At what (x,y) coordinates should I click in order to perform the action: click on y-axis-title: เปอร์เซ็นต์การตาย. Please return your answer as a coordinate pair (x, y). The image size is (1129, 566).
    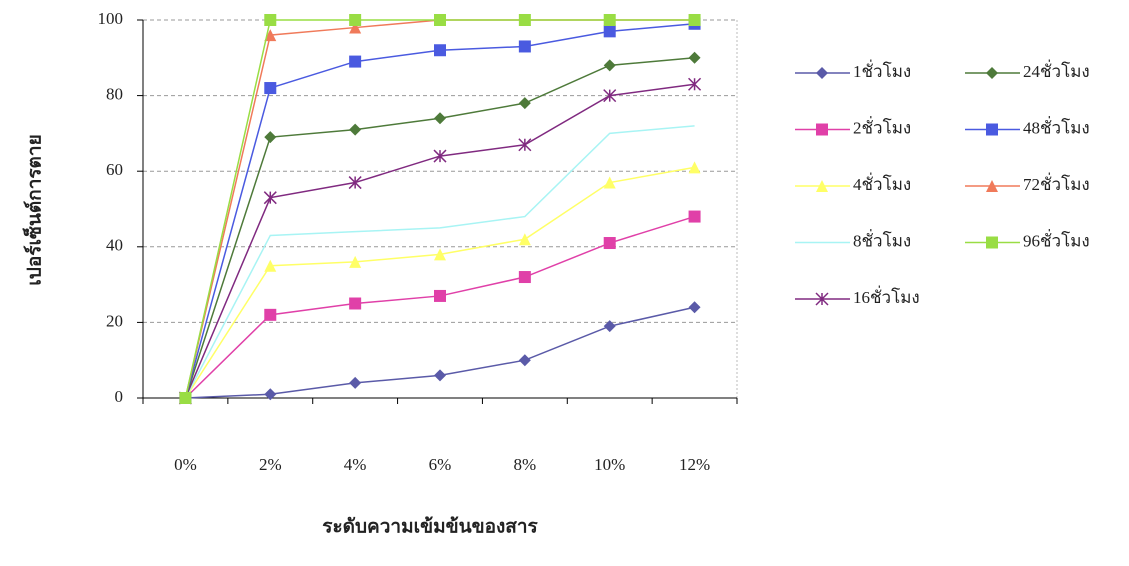
    Looking at the image, I should click on (33, 209).